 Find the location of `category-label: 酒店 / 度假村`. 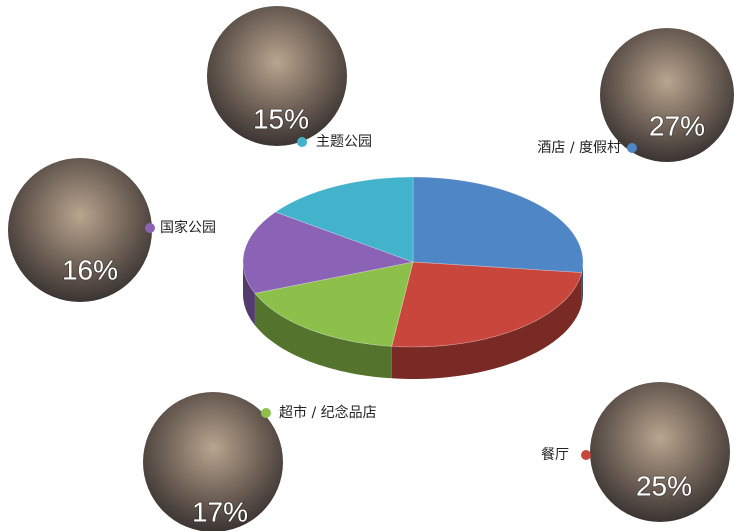

category-label: 酒店 / 度假村 is located at coordinates (579, 148).